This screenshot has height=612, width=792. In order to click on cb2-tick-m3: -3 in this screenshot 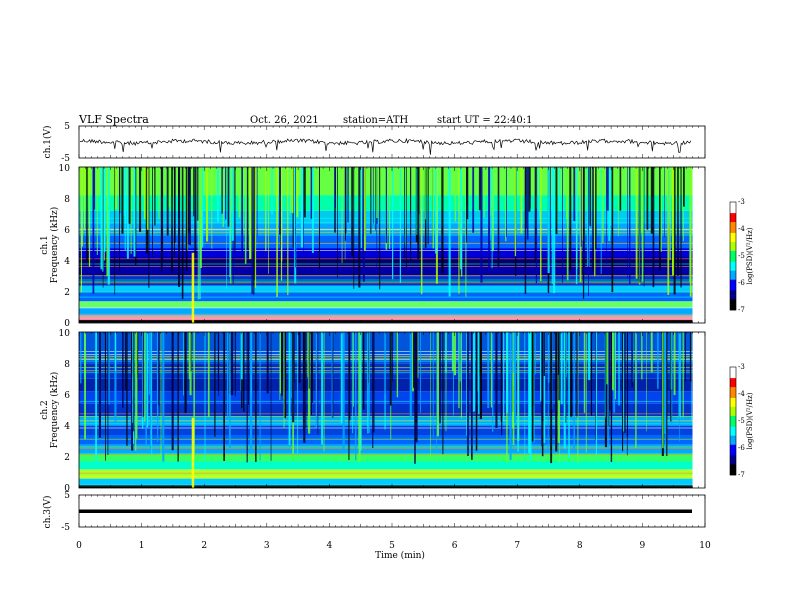, I will do `click(741, 367)`.